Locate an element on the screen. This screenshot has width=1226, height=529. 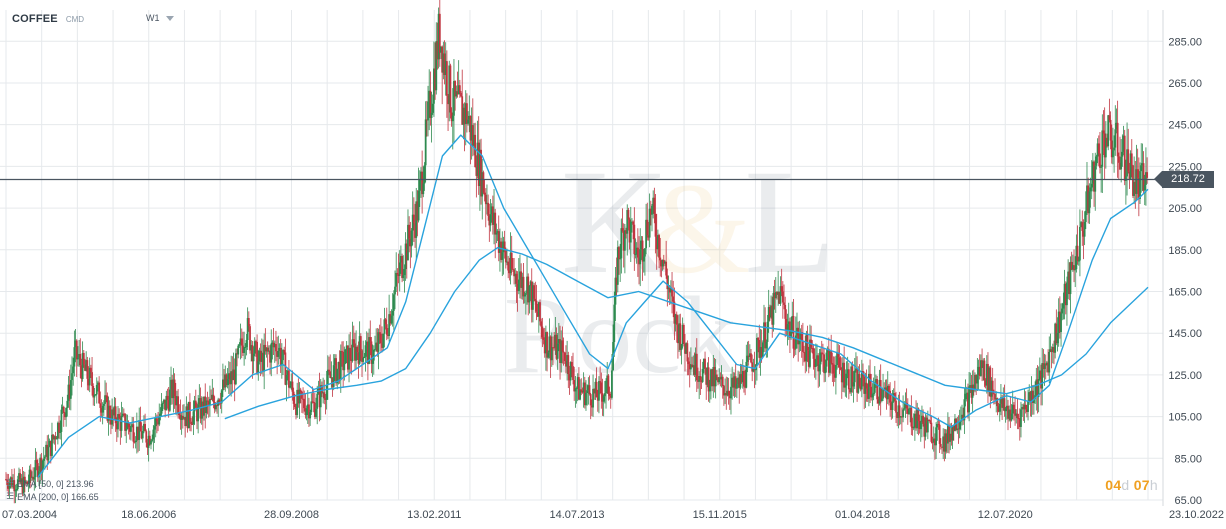
settings-icon: ☰ is located at coordinates (10, 496).